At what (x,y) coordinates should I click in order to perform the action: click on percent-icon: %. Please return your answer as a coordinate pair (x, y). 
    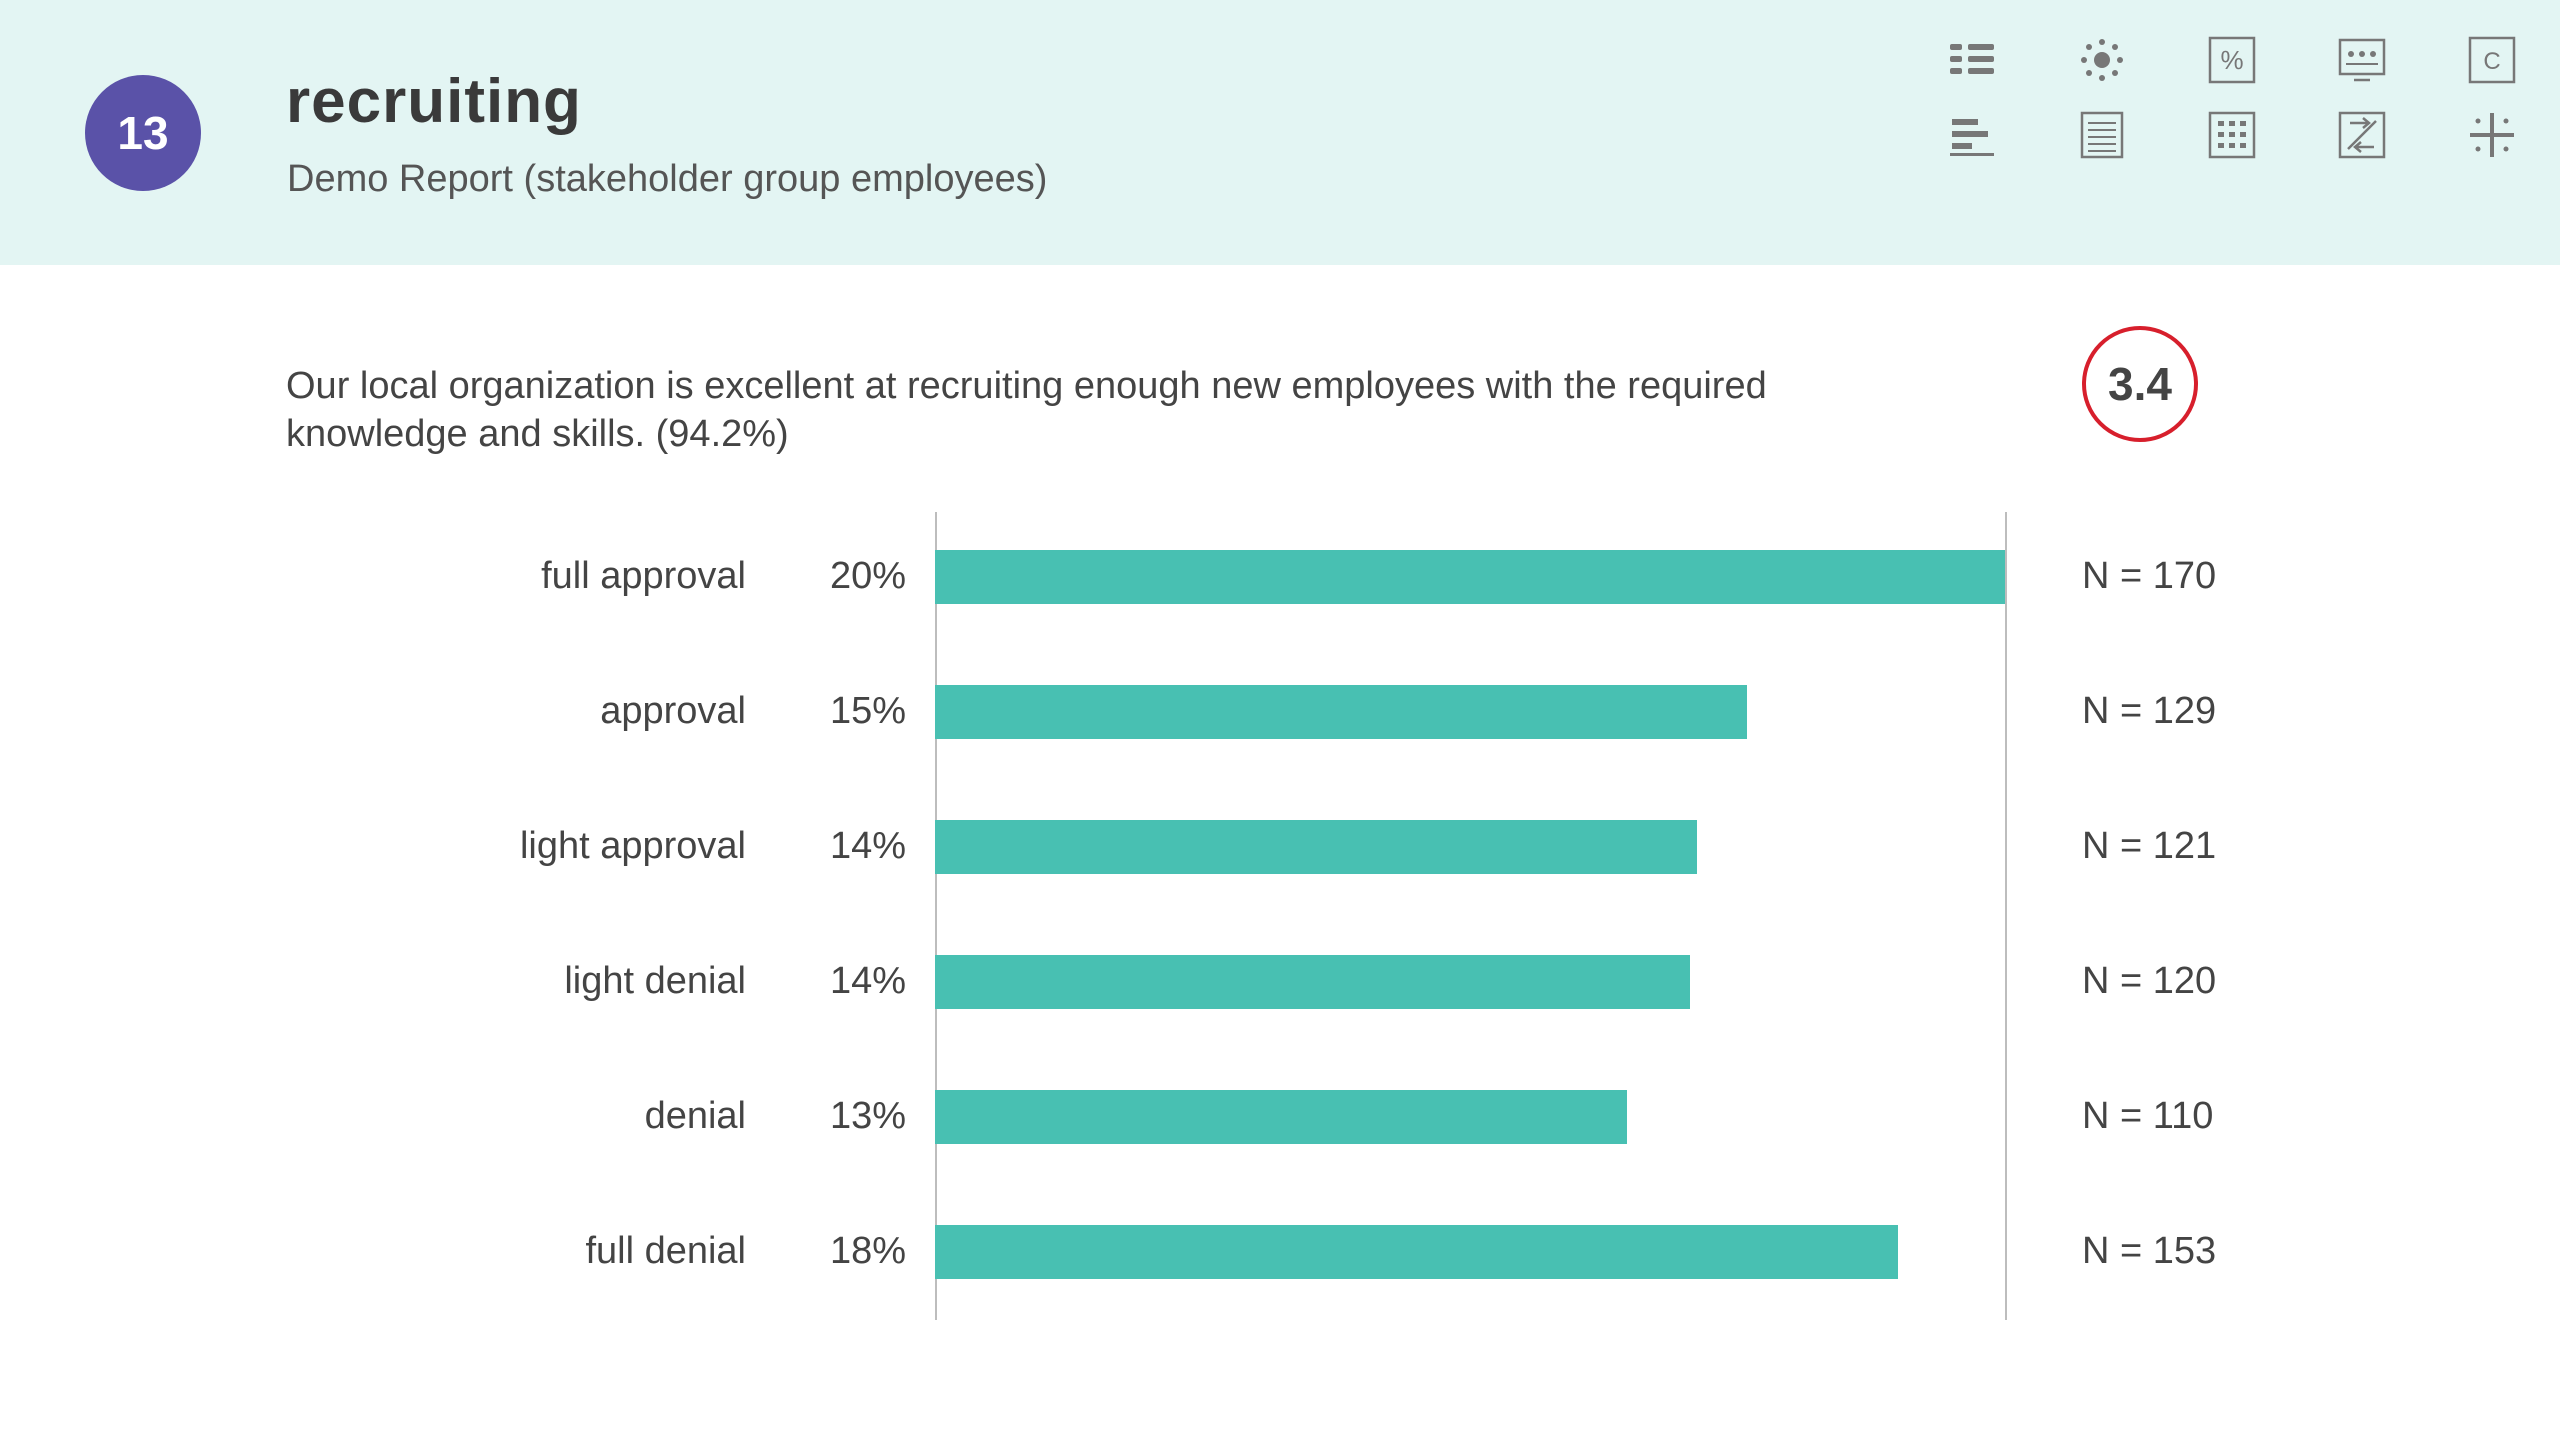
    Looking at the image, I should click on (2232, 60).